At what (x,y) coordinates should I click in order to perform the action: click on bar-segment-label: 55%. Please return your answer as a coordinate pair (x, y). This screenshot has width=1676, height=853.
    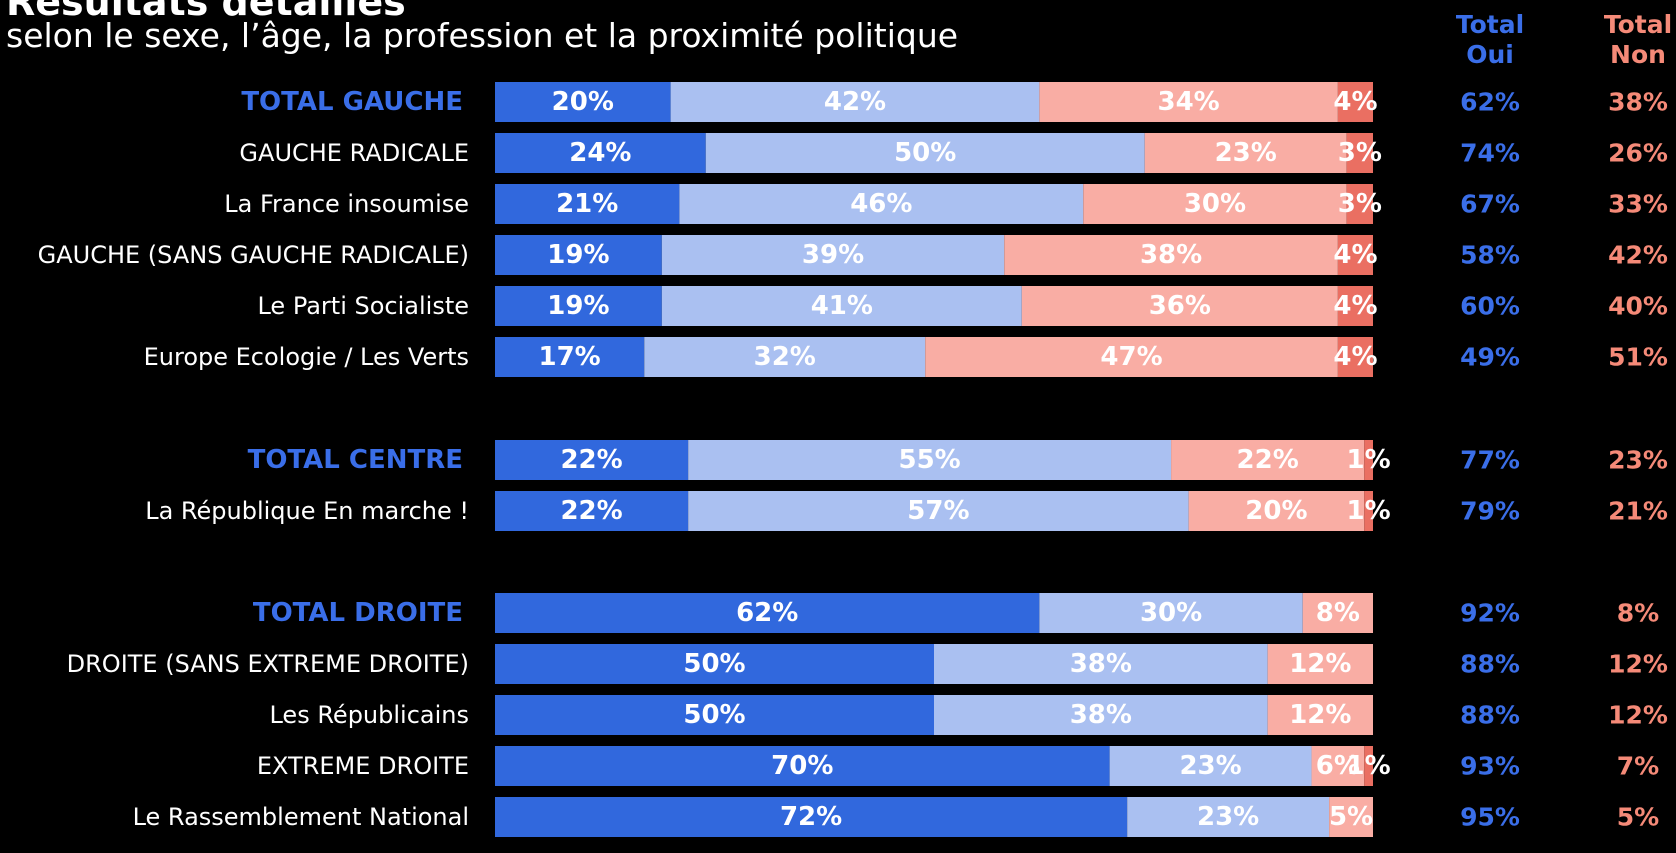
    Looking at the image, I should click on (929, 460).